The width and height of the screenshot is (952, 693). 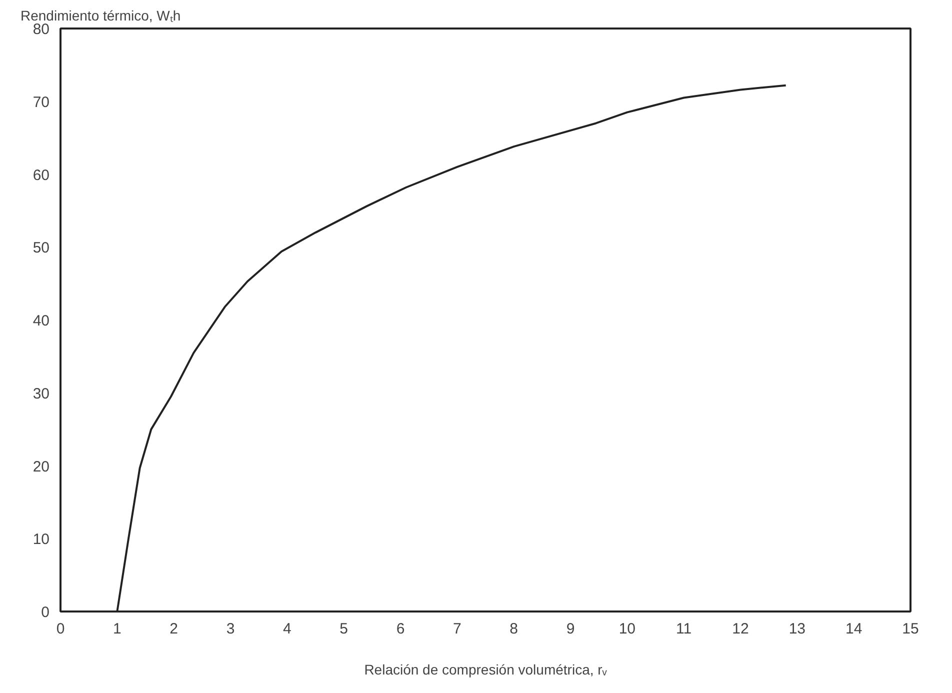 What do you see at coordinates (41, 175) in the screenshot?
I see `y-tick-label: 60` at bounding box center [41, 175].